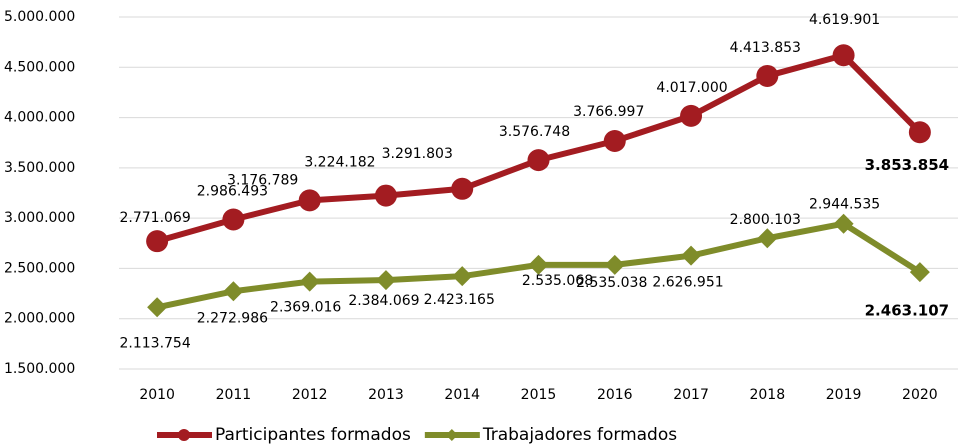 The height and width of the screenshot is (447, 959). Describe the element at coordinates (687, 283) in the screenshot. I see `data-label: 2.626.951` at that location.